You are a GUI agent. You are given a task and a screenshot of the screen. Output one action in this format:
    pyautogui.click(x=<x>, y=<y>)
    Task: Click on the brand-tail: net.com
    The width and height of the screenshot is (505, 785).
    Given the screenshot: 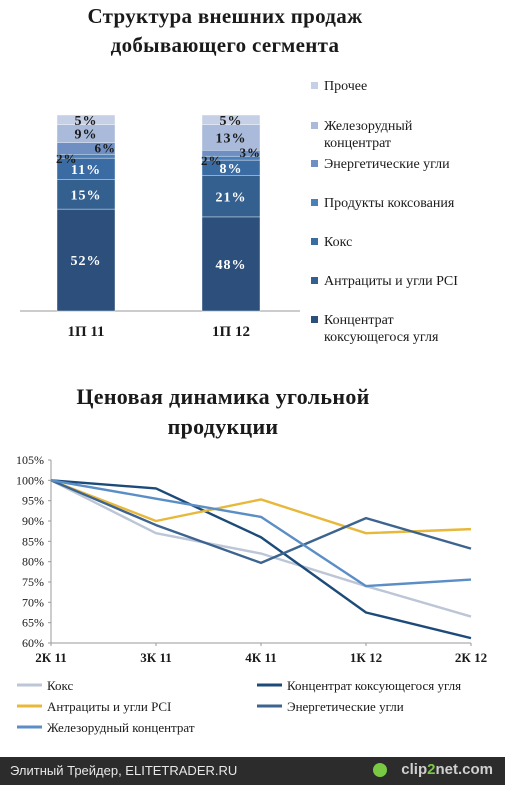 What is the action you would take?
    pyautogui.click(x=464, y=769)
    